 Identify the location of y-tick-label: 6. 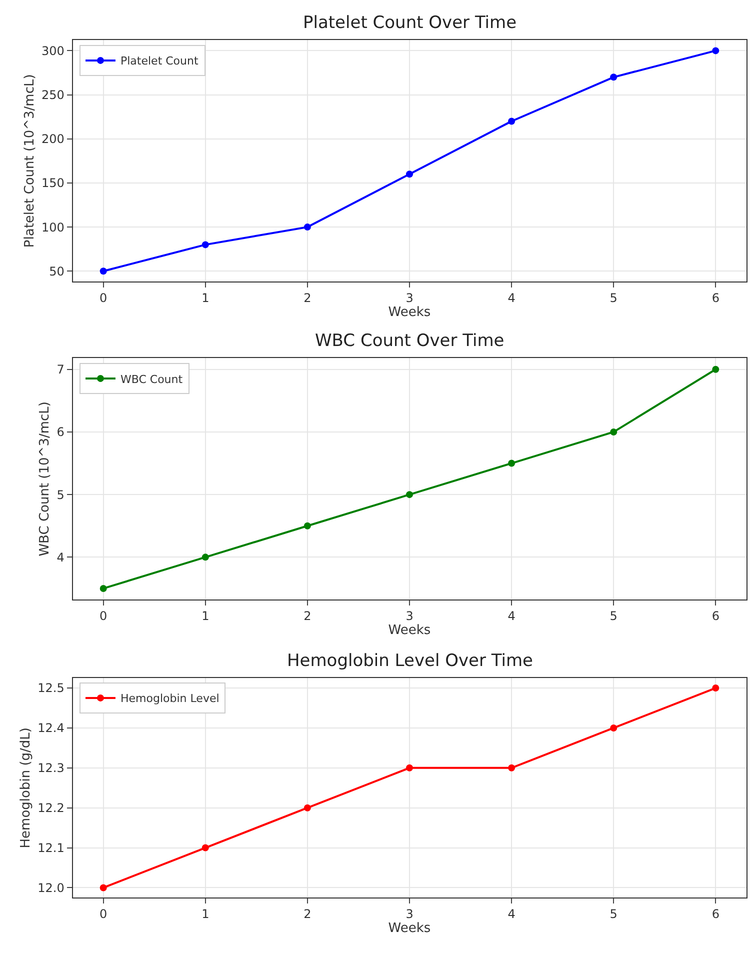
(60, 432).